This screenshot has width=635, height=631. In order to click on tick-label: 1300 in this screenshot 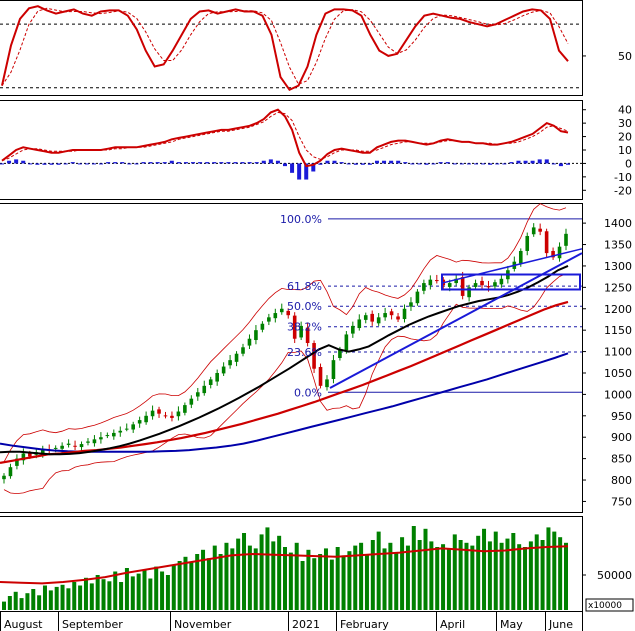, I will do `click(618, 266)`.